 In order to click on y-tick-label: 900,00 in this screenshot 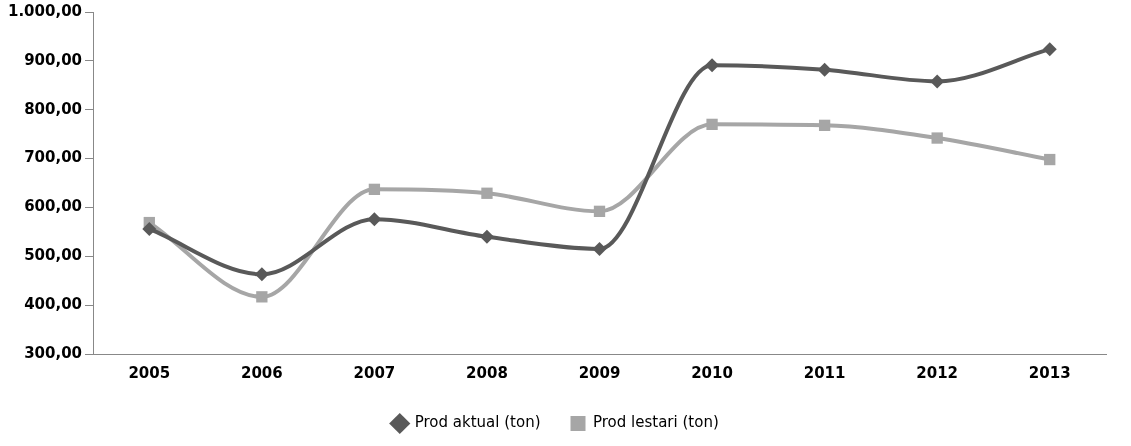, I will do `click(53, 59)`.